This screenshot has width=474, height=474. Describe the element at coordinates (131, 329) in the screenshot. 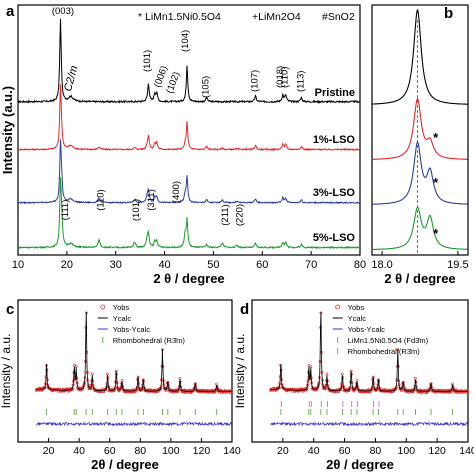

I see `panel-c-legend-text: Yobs-Ycalc` at that location.